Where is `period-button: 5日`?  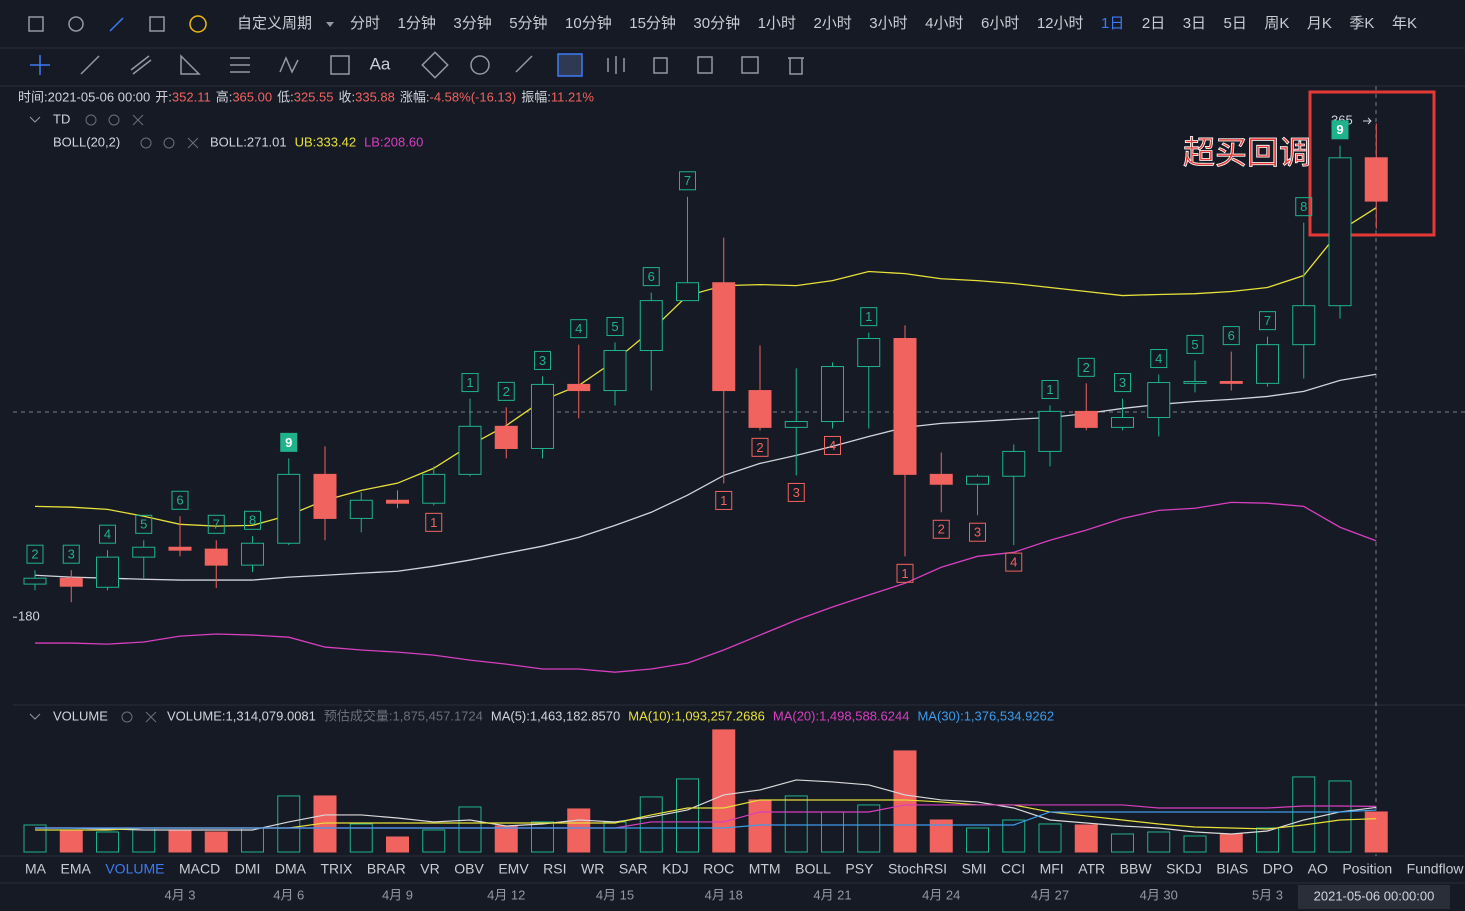
period-button: 5日 is located at coordinates (1235, 23).